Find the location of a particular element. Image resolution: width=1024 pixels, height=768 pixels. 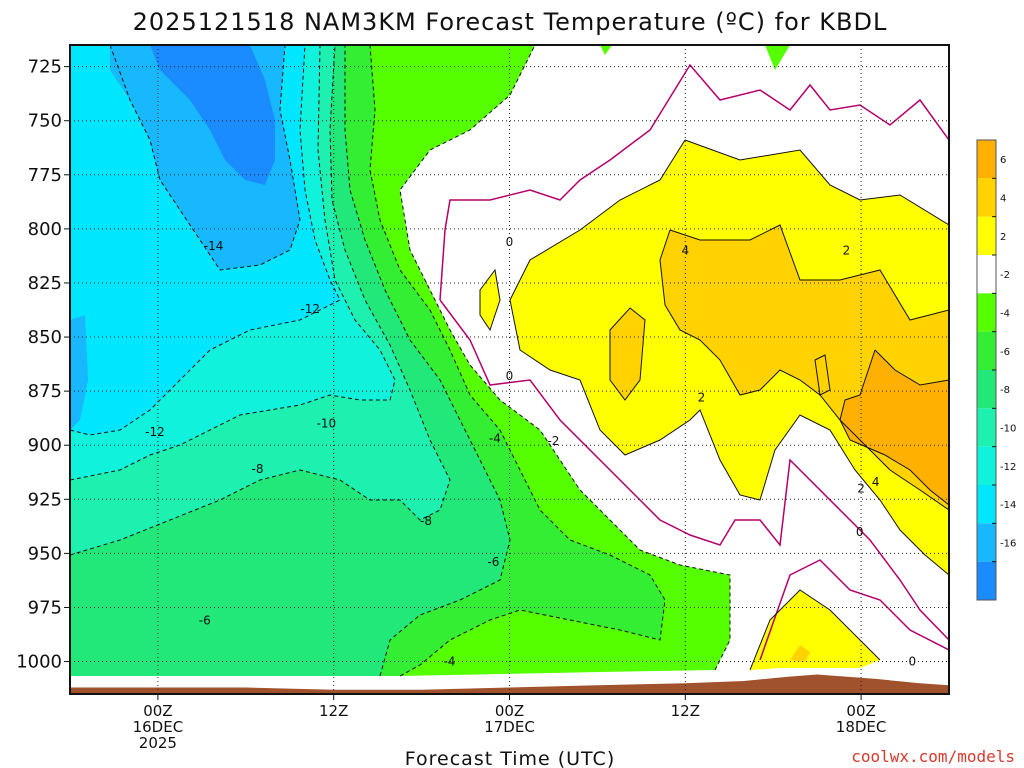

band-4-to-6-surface is located at coordinates (800, 653).